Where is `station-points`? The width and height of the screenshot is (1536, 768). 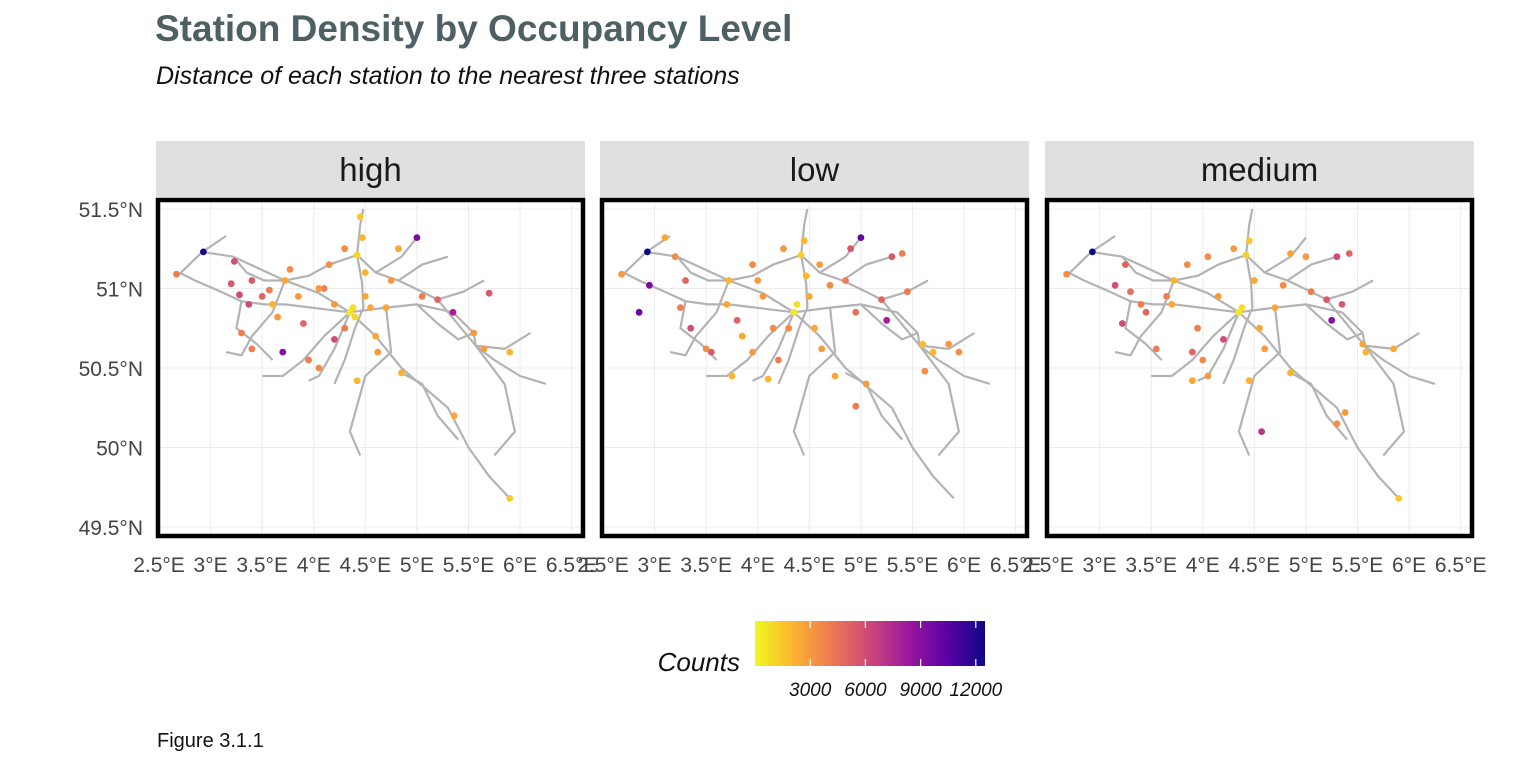 station-points is located at coordinates (790, 322).